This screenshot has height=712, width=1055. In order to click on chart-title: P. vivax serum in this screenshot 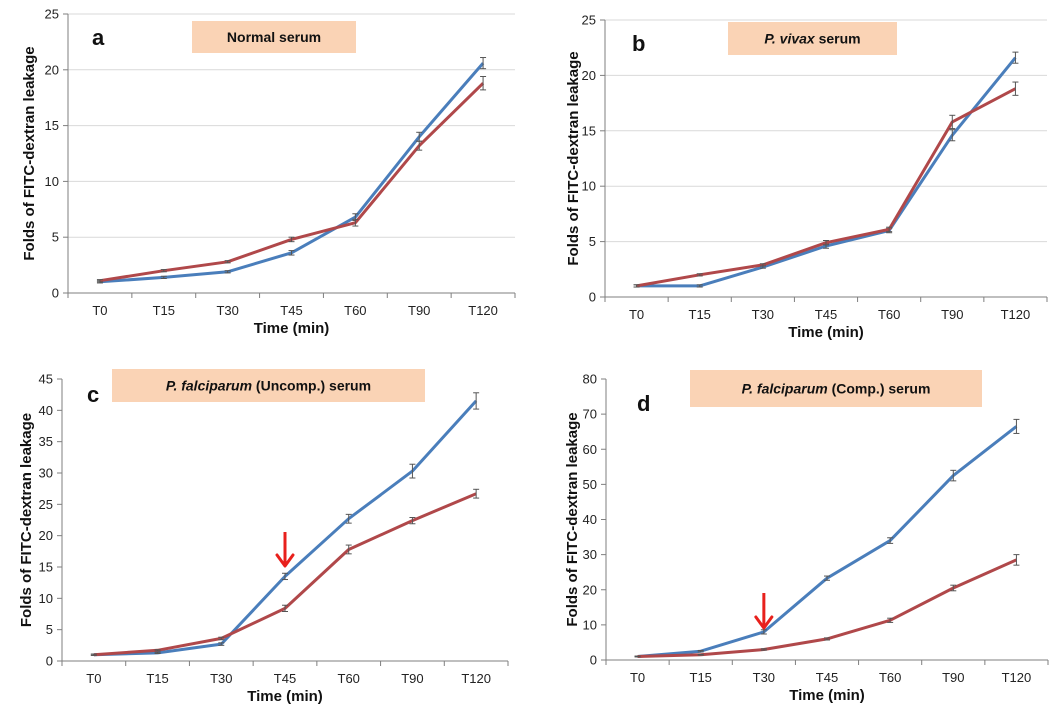, I will do `click(812, 39)`.